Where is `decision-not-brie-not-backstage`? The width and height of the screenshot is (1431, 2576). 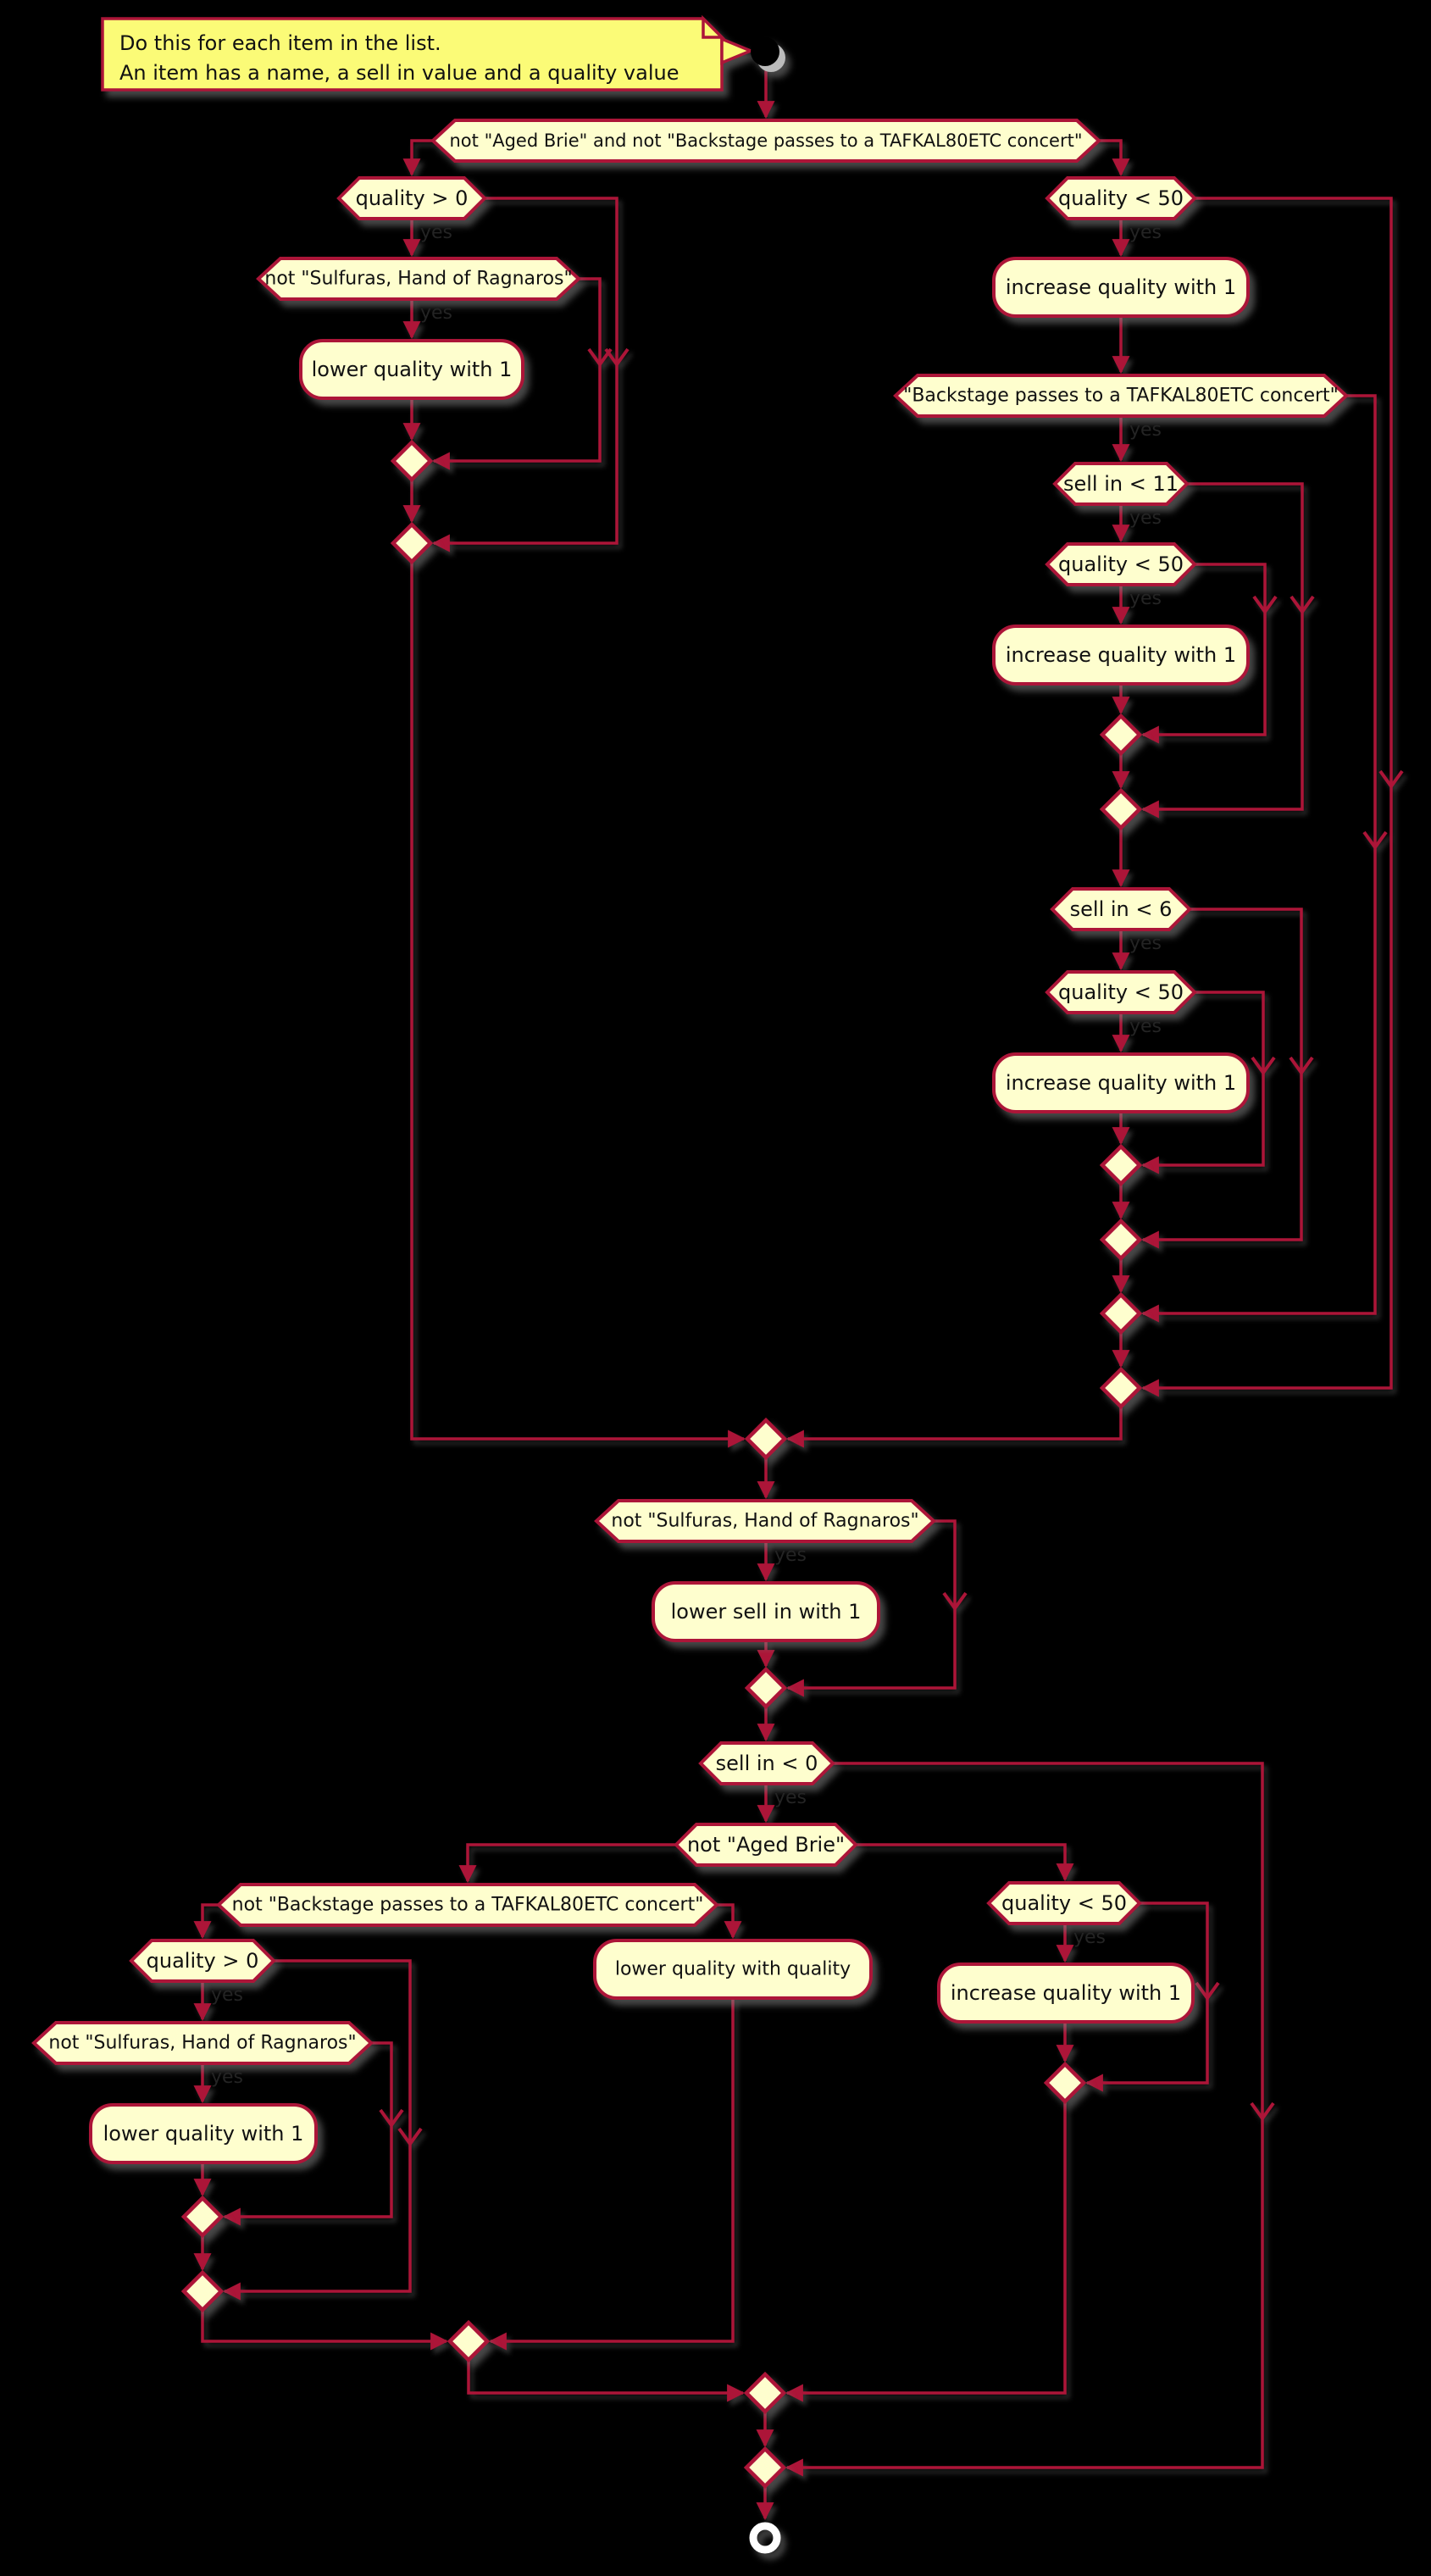
decision-not-brie-not-backstage is located at coordinates (765, 141).